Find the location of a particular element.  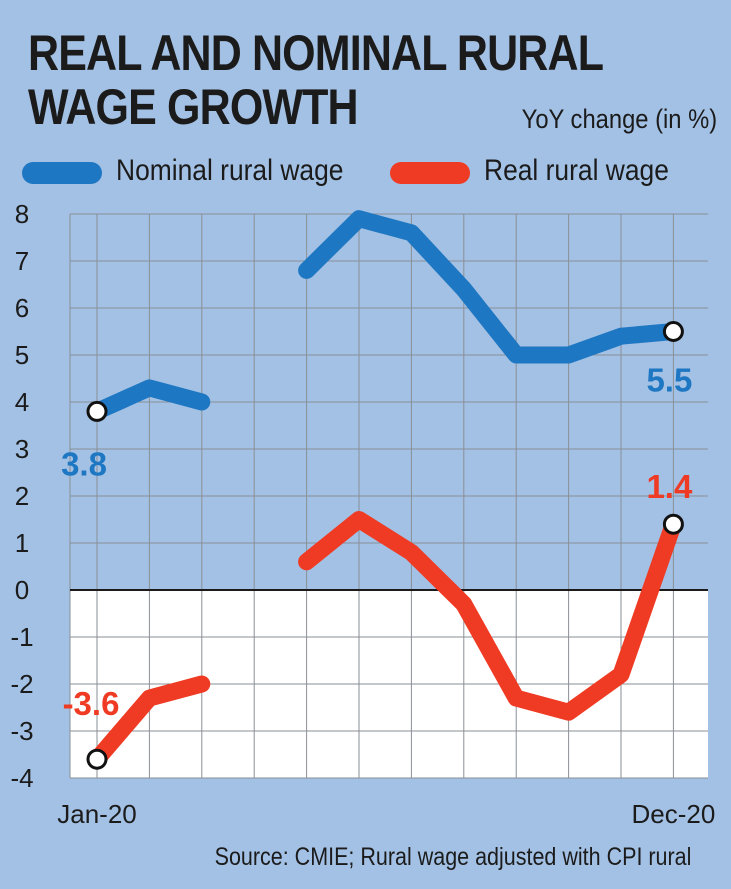

y-tick-label: 0 is located at coordinates (22, 590).